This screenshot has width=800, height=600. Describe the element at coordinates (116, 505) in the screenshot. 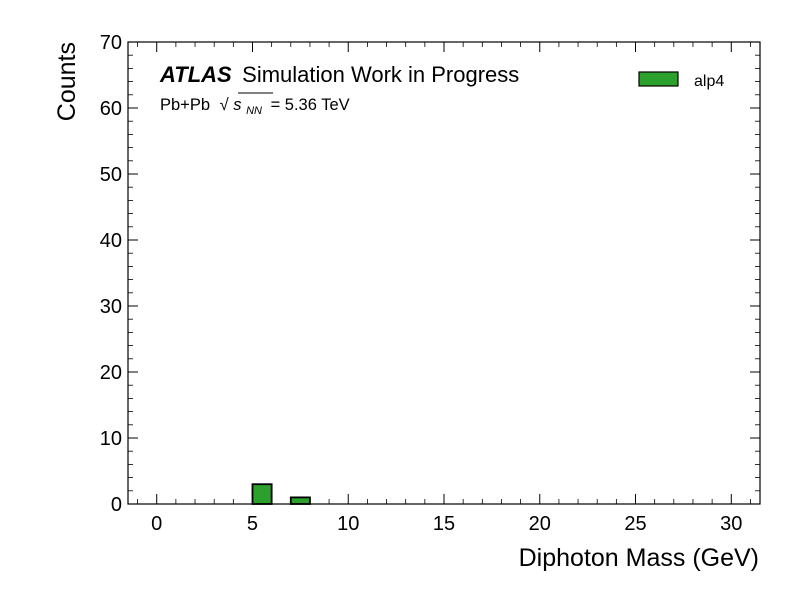

I see `y-tick-label: 0` at that location.